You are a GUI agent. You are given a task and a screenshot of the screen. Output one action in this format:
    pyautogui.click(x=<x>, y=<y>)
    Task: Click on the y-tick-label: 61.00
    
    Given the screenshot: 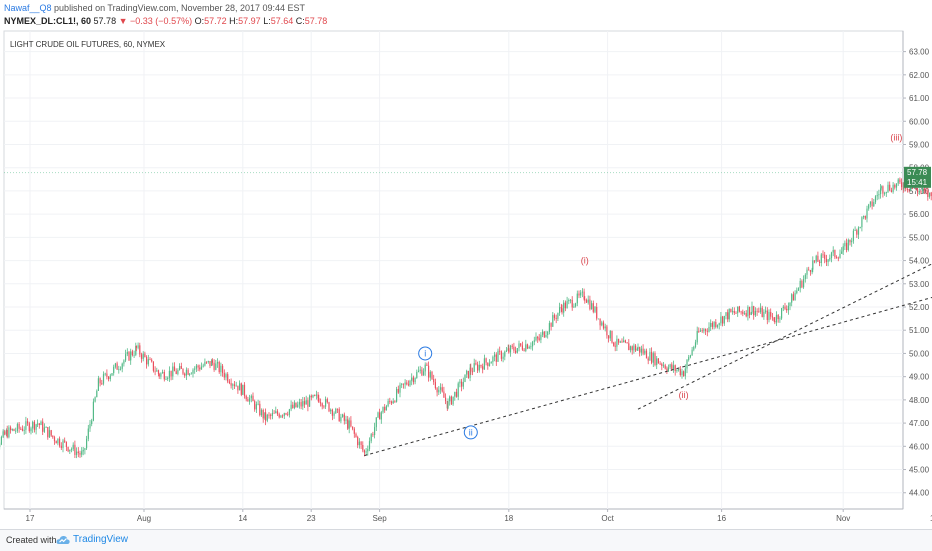 What is the action you would take?
    pyautogui.click(x=919, y=98)
    